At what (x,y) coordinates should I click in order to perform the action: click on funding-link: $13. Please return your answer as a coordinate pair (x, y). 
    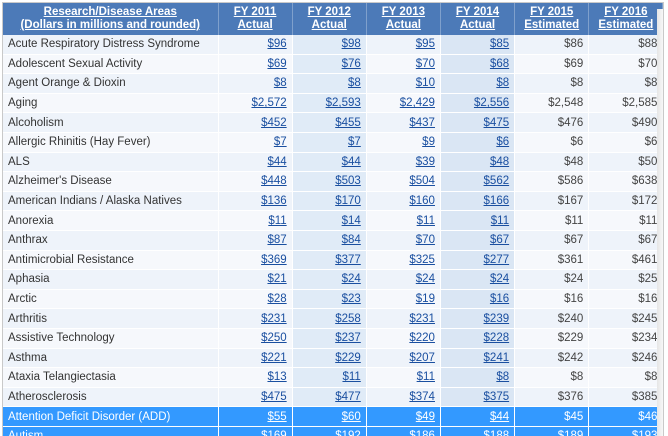
    Looking at the image, I should click on (277, 377).